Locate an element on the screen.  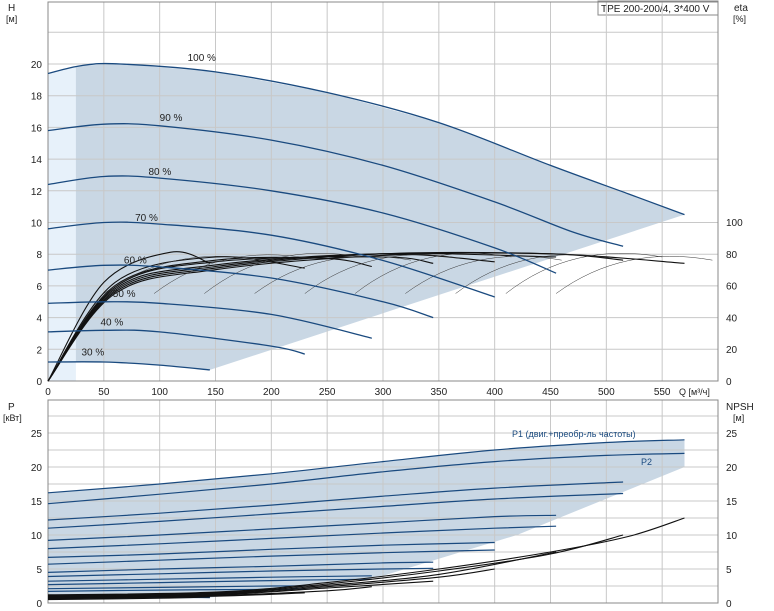
bottom-y-tick-label: 5 is located at coordinates (39, 570).